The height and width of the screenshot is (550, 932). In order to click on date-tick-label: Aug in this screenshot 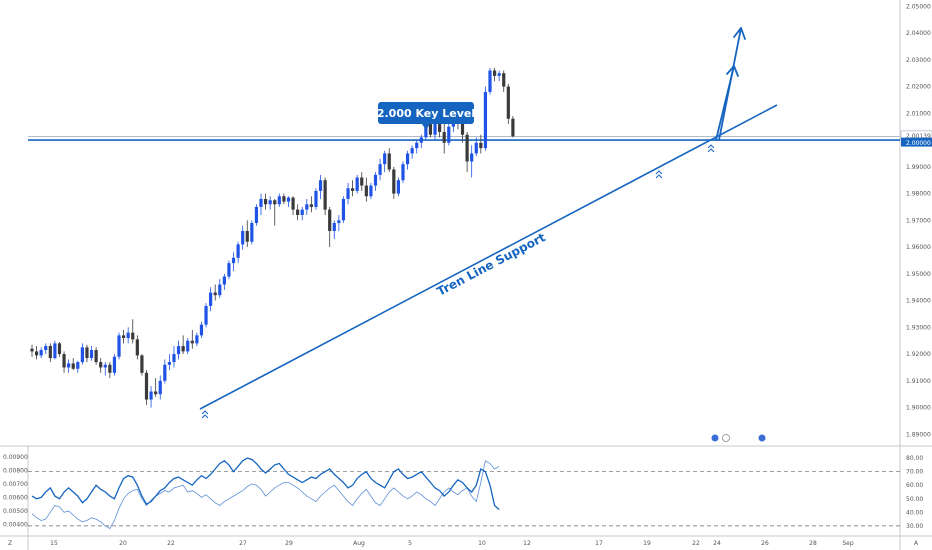, I will do `click(359, 543)`.